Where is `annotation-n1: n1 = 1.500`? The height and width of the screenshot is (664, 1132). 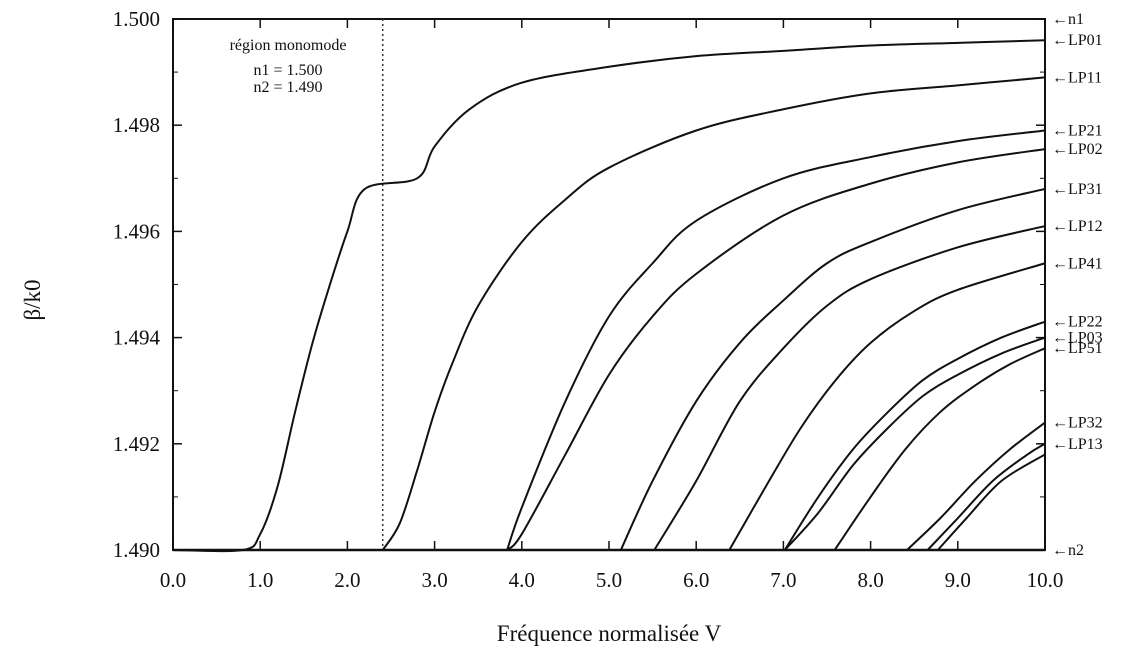 annotation-n1: n1 = 1.500 is located at coordinates (287, 70).